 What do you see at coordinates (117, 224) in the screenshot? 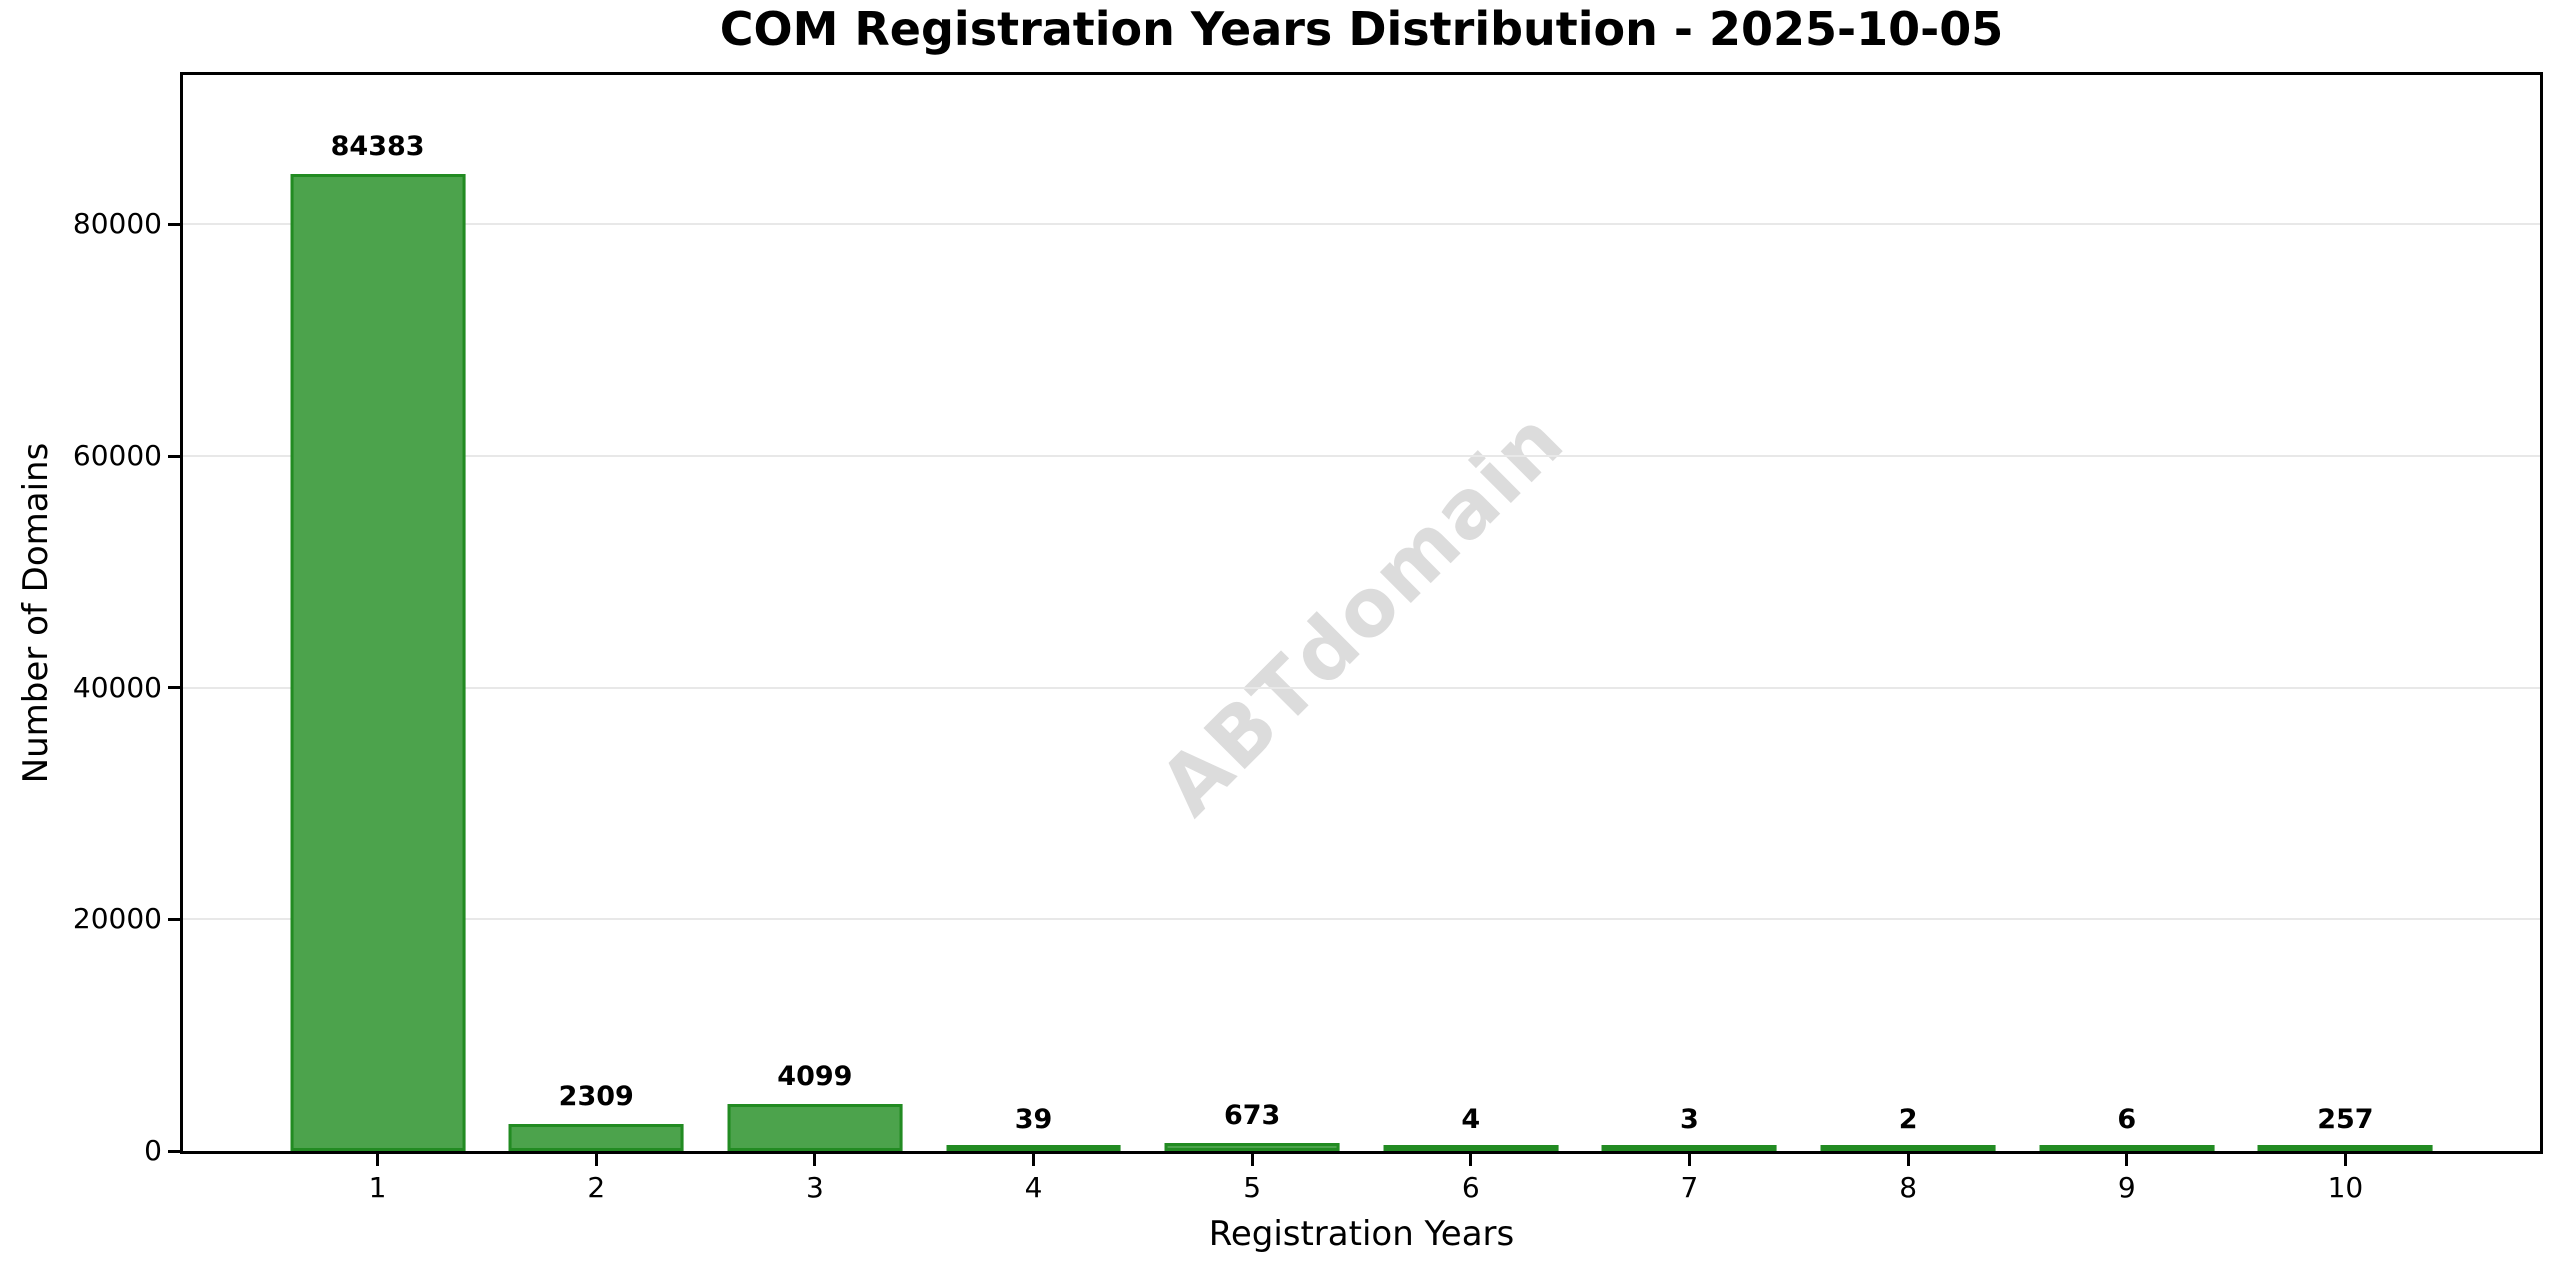
I see `y-tick-label: 80000` at bounding box center [117, 224].